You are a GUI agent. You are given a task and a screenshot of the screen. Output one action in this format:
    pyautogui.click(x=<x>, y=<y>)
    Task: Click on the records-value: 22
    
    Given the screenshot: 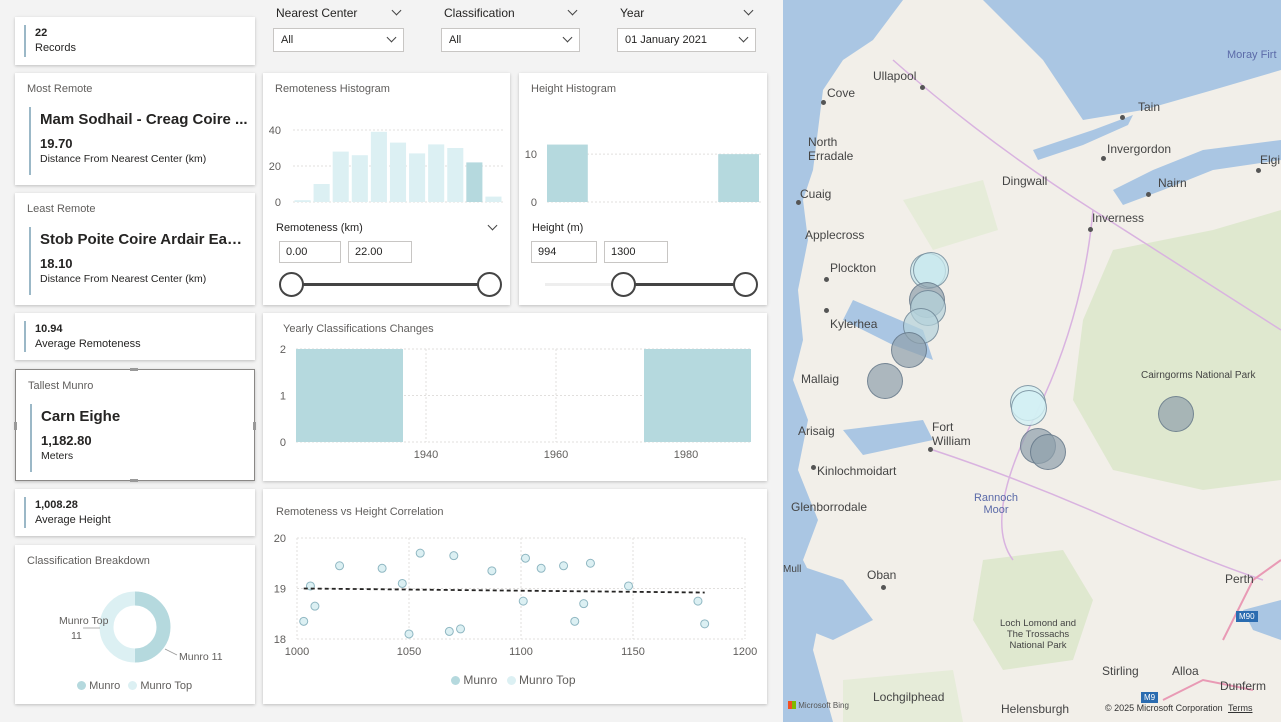 What is the action you would take?
    pyautogui.click(x=41, y=33)
    